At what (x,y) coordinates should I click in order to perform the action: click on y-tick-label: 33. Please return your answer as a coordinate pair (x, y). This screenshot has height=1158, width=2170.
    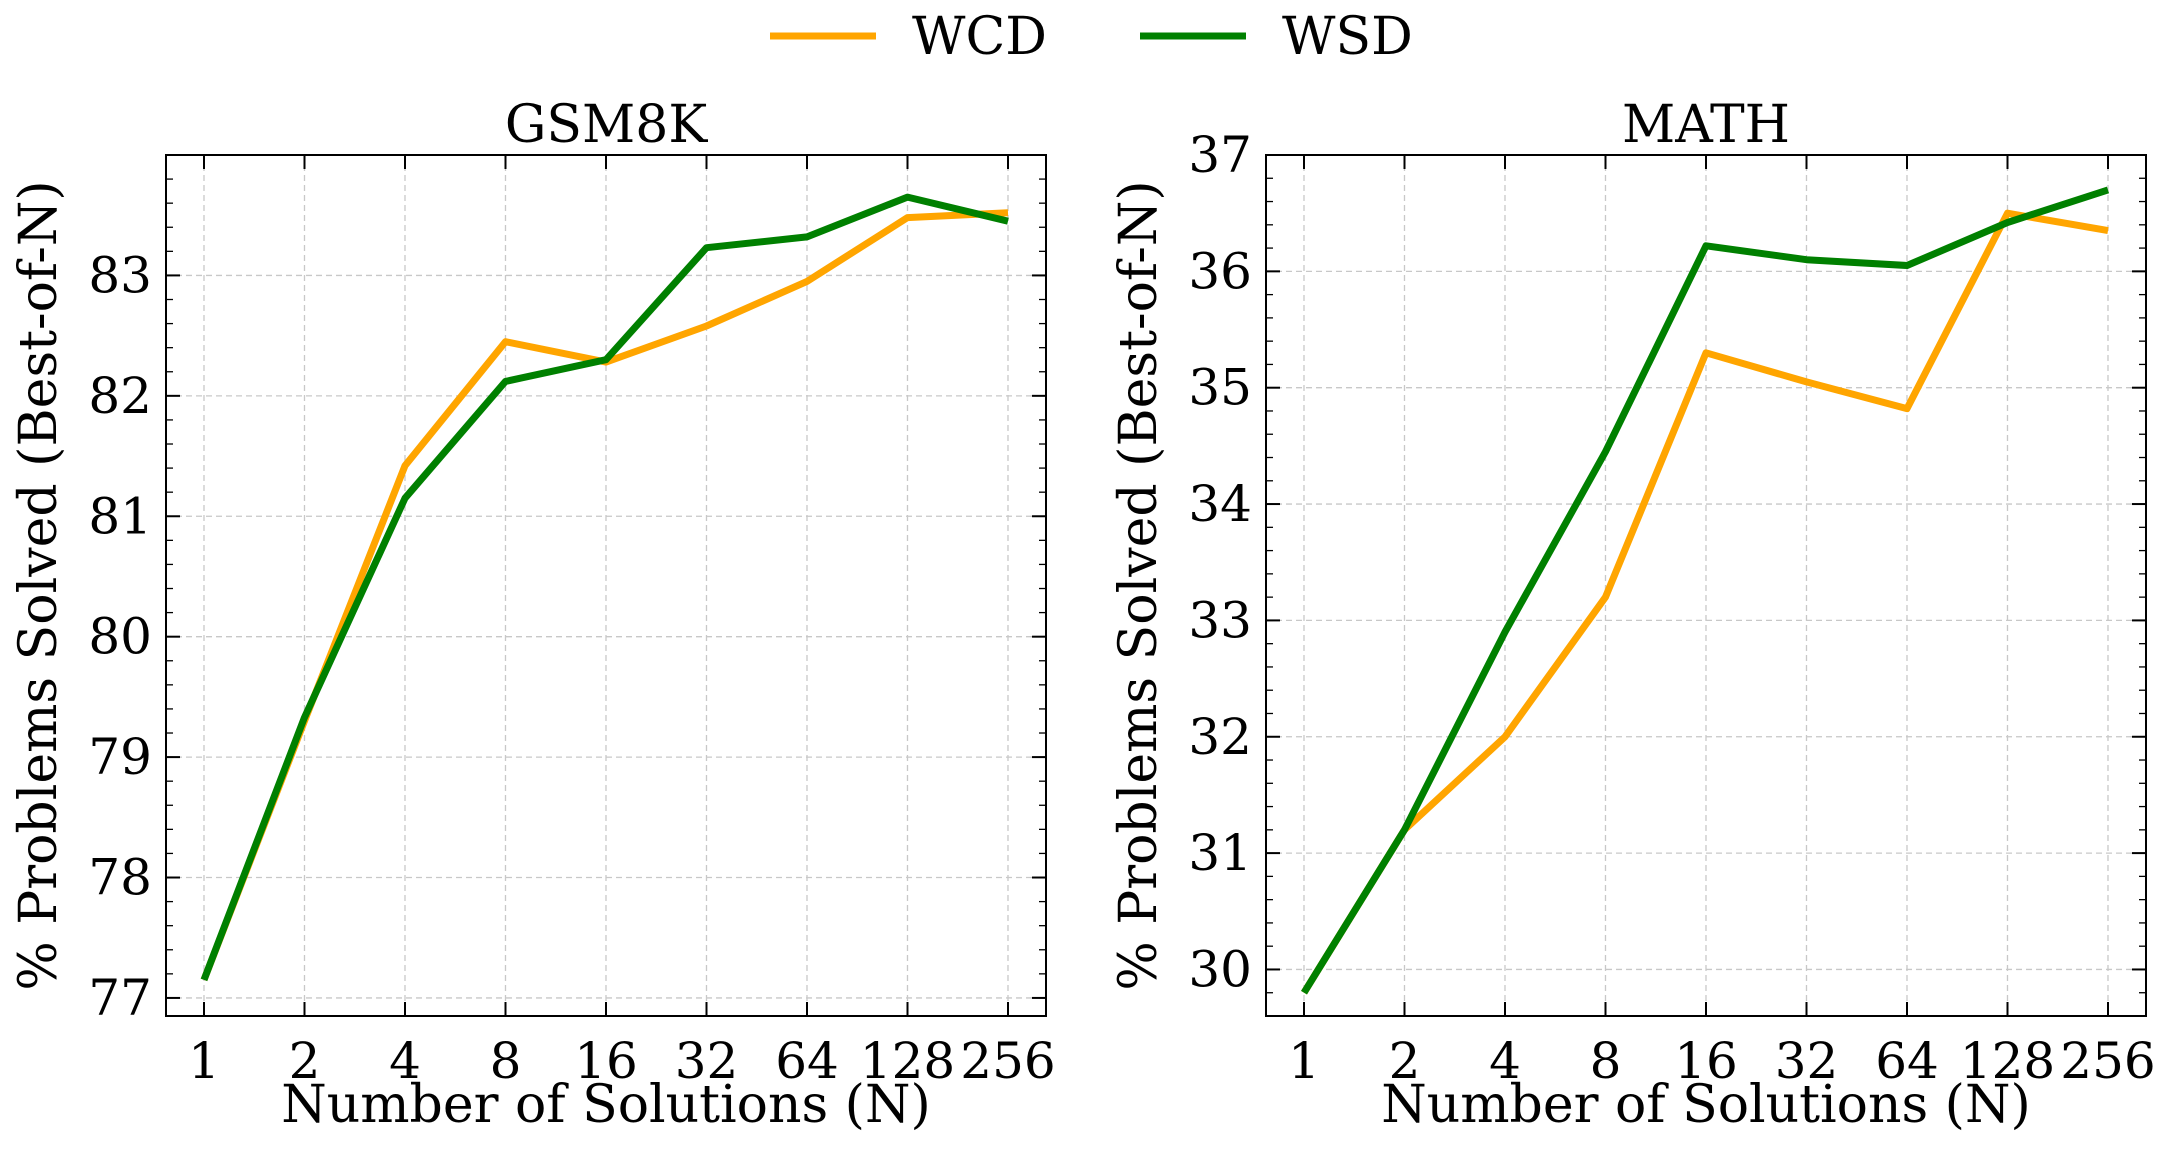
    Looking at the image, I should click on (1220, 620).